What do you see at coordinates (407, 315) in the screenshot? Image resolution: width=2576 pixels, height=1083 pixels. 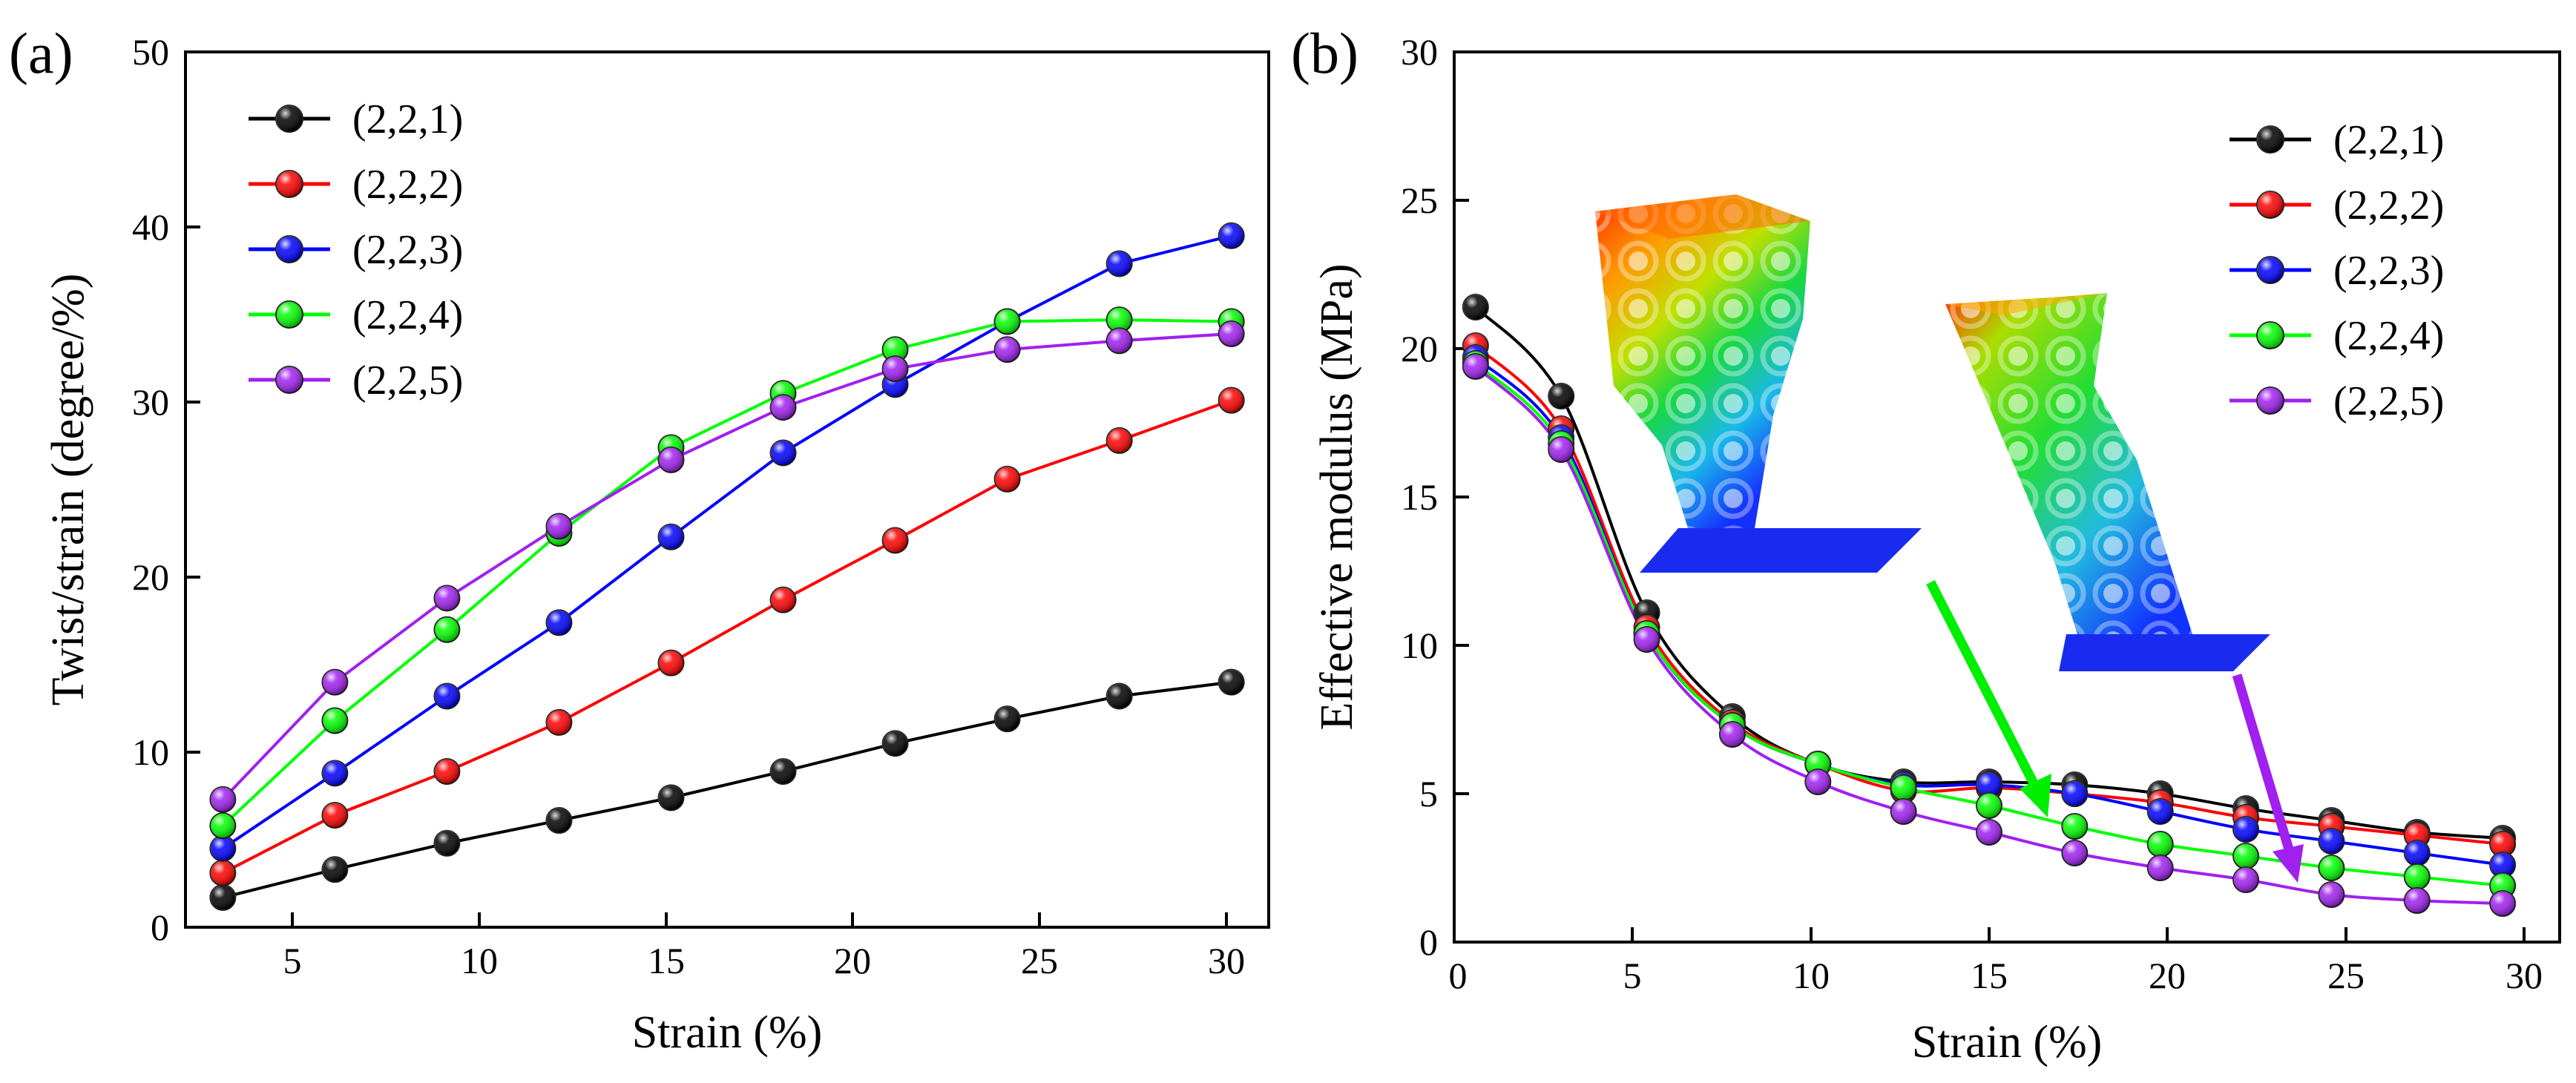 I see `panel-a-legend-label-4: (2,2,4)` at bounding box center [407, 315].